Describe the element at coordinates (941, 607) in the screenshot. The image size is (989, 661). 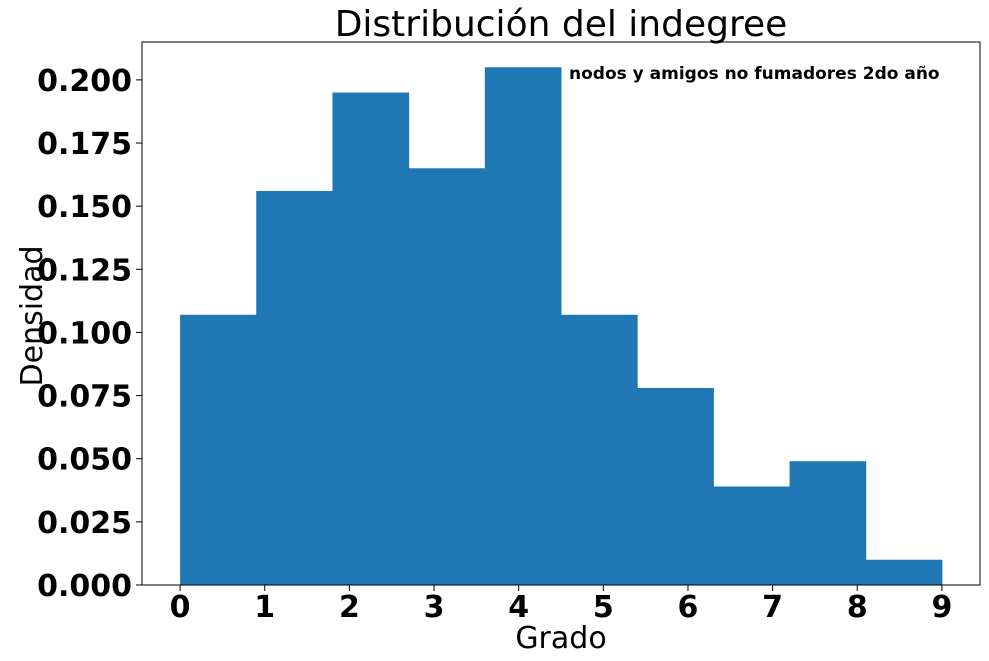
I see `x-tick-label: 9` at that location.